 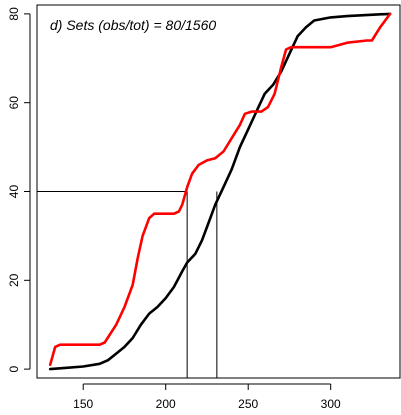 I want to click on y-tick-label-40: 40, so click(x=14, y=192).